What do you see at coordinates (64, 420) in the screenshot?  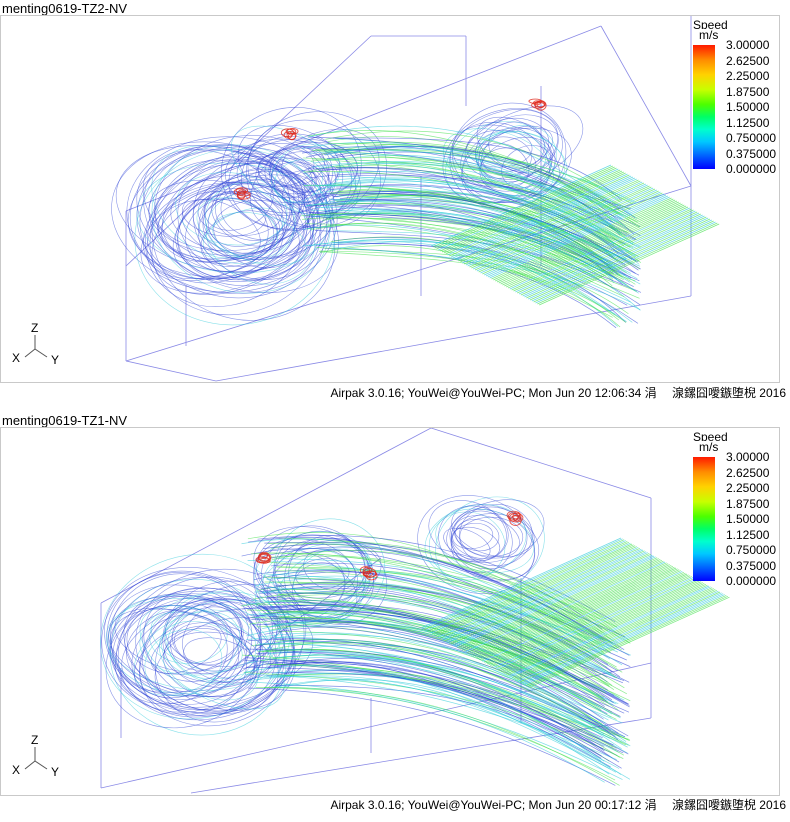 I see `panel-title: menting0619-TZ1-NV` at bounding box center [64, 420].